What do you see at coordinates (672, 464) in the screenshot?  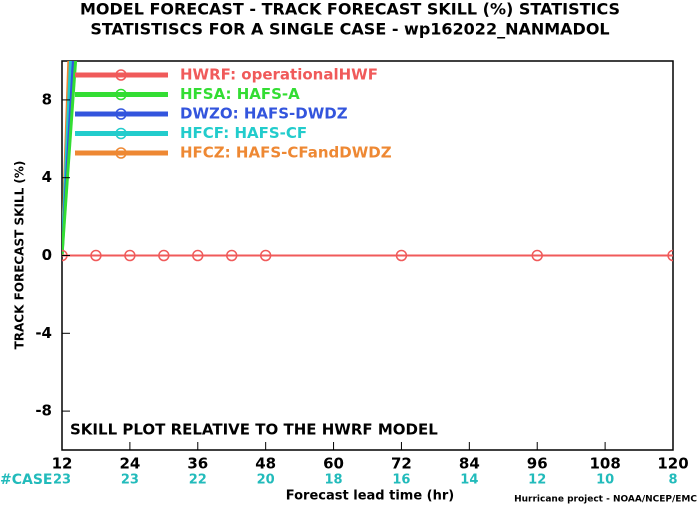 I see `x-tick-label: 120` at bounding box center [672, 464].